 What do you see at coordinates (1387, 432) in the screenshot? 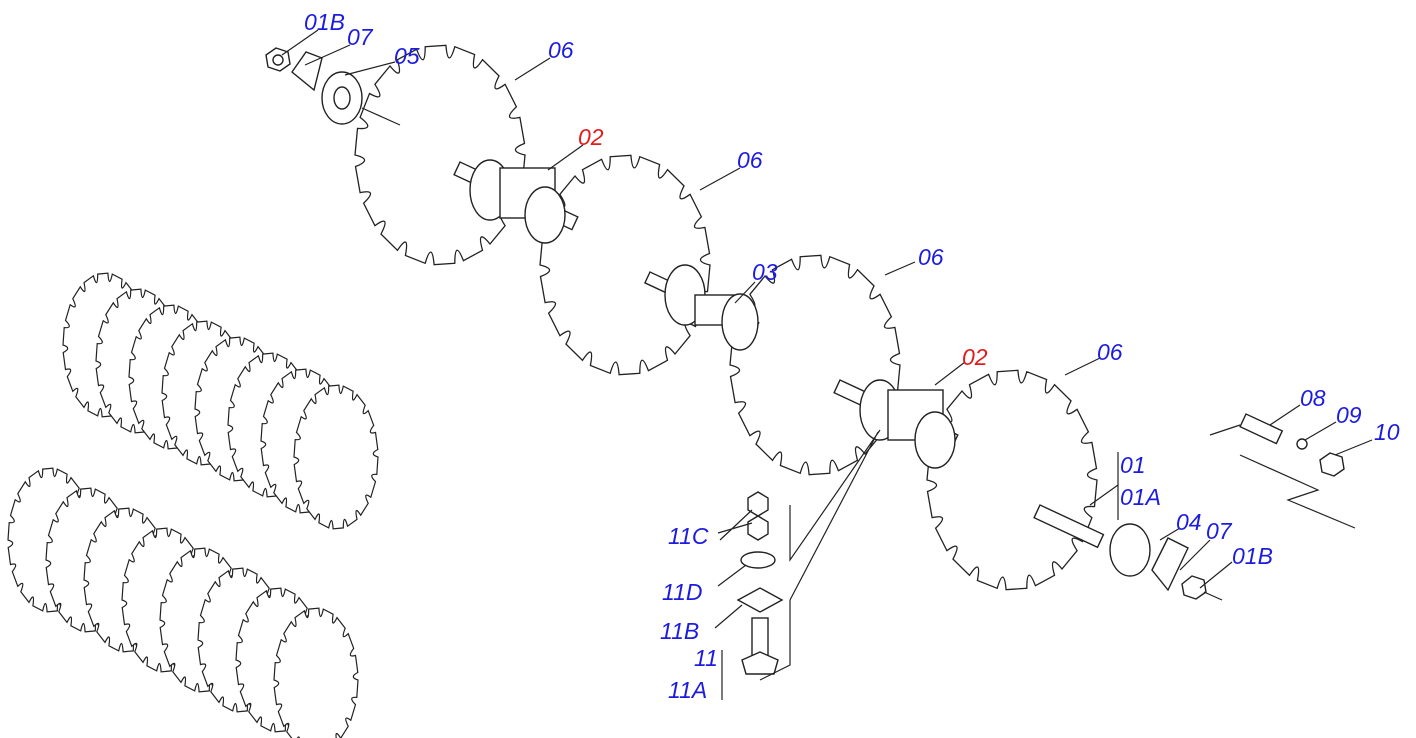
I see `callout: 10` at bounding box center [1387, 432].